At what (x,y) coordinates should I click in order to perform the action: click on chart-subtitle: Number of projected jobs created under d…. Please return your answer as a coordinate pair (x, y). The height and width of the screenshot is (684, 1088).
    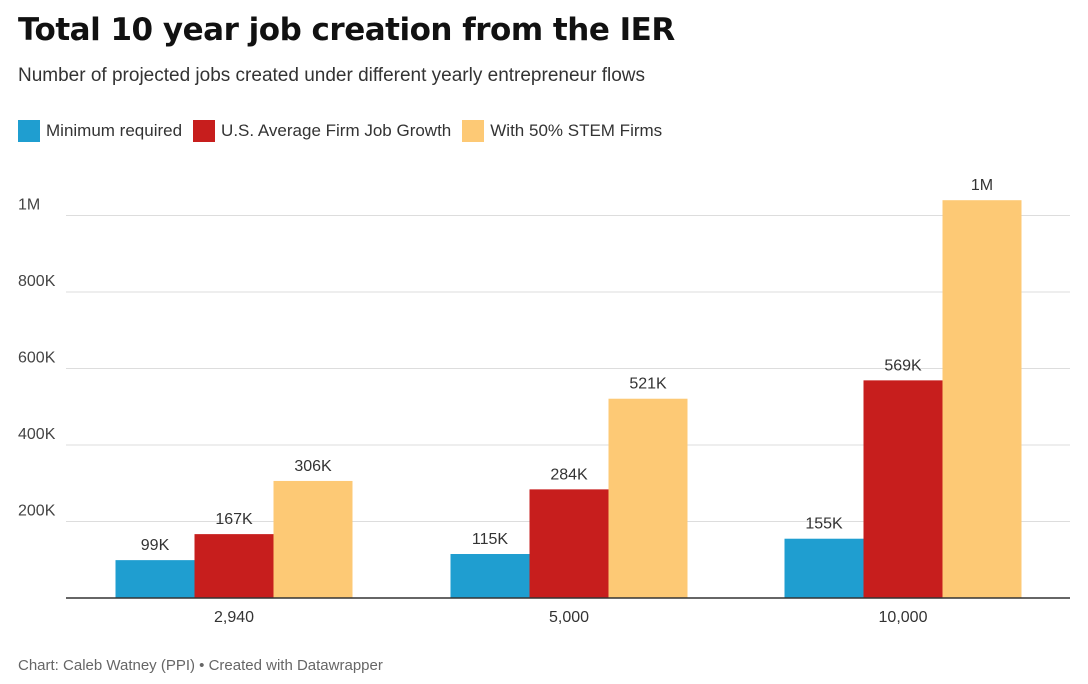
    Looking at the image, I should click on (331, 75).